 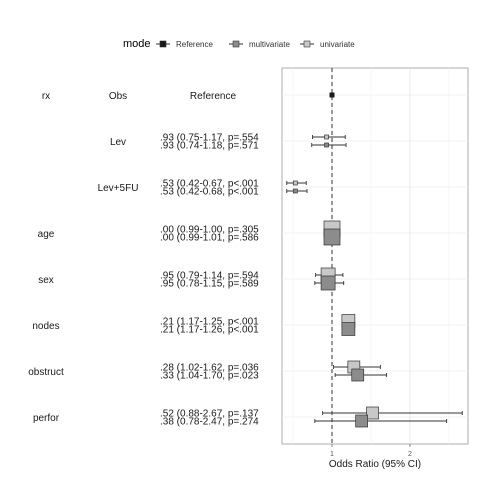 What do you see at coordinates (209, 276) in the screenshot?
I see `ci-text-univariate: .95 (0.79-1.14, p=.594` at bounding box center [209, 276].